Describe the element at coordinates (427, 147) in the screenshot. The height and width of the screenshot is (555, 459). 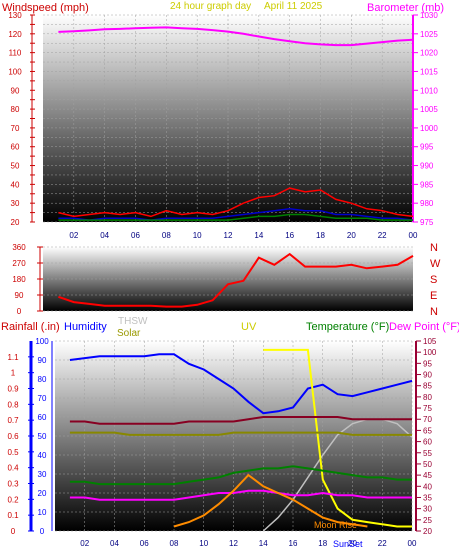
I see `right-tick-label: 995` at that location.